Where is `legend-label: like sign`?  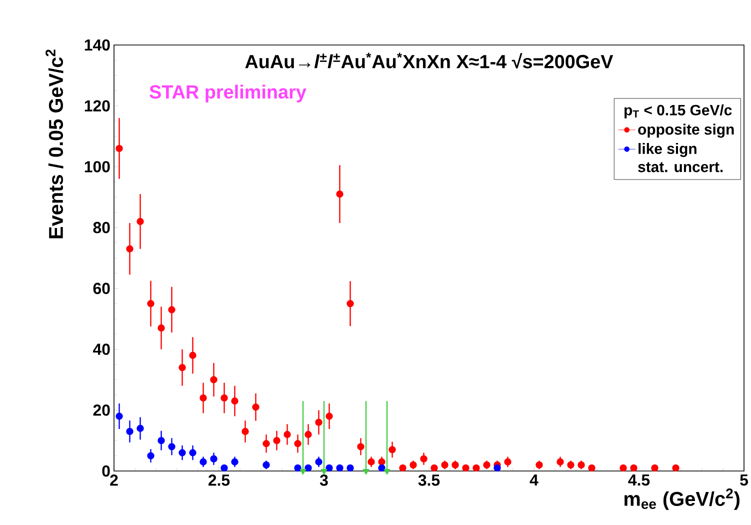 legend-label: like sign is located at coordinates (667, 150).